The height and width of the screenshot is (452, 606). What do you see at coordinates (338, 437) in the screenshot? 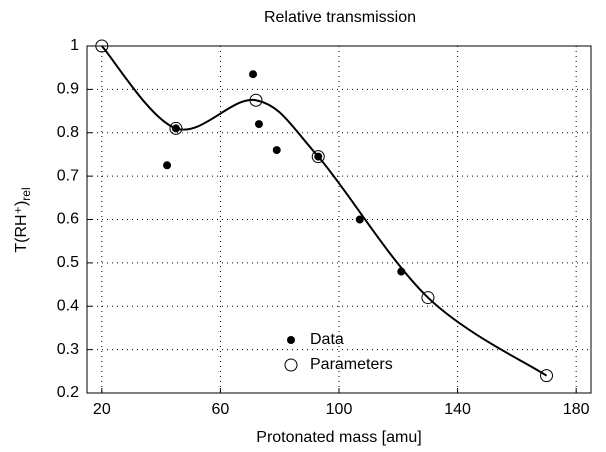
I see `x-axis-label: Protonated mass [amu]` at bounding box center [338, 437].